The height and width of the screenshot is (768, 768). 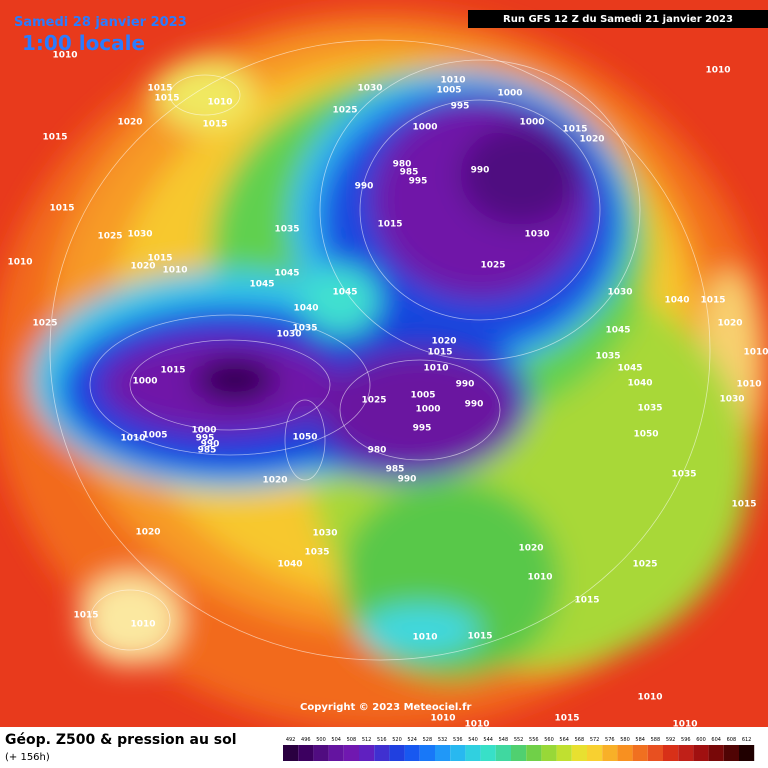 What do you see at coordinates (121, 740) in the screenshot?
I see `footer-title: Géop. Z500 & pression au sol` at bounding box center [121, 740].